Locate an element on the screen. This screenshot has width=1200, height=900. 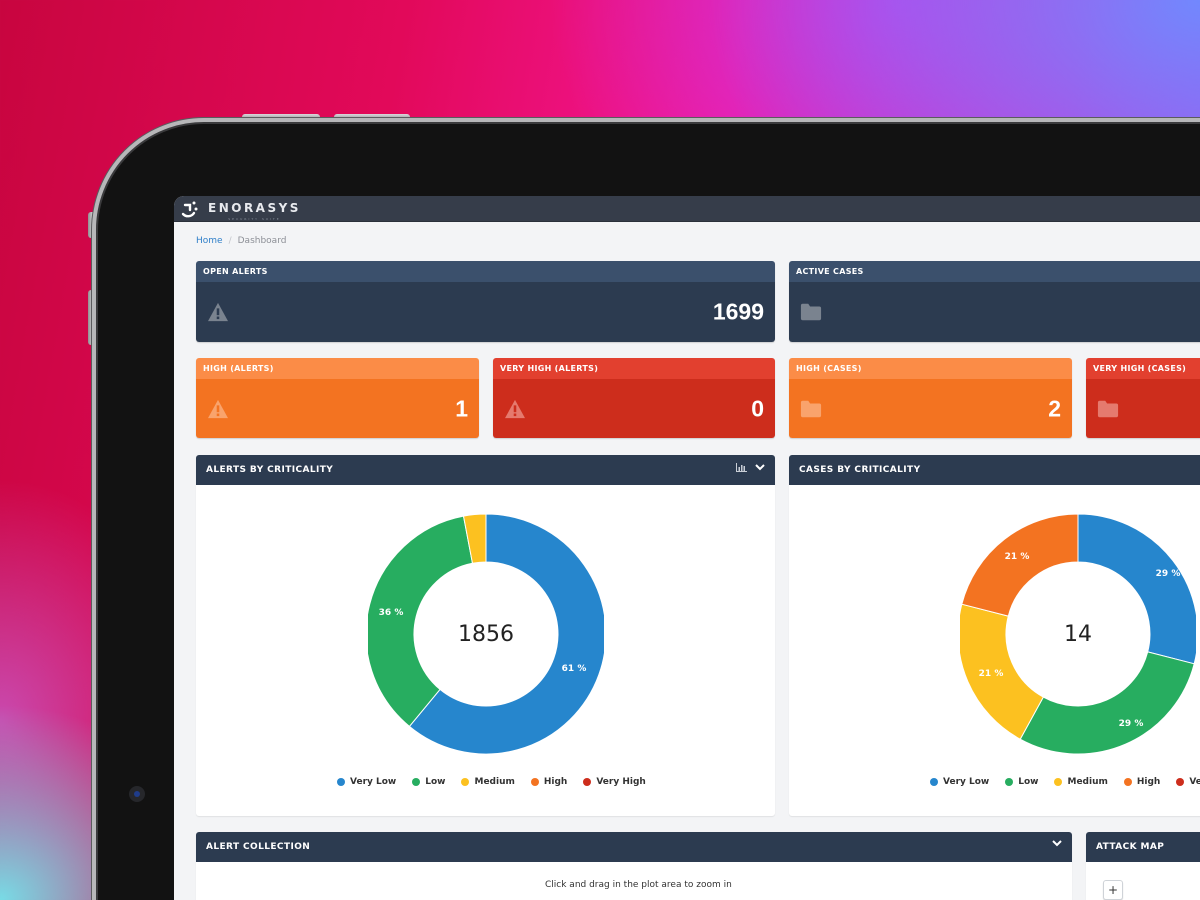
cases-by-criticality-title: CASES BY CRITICALITY is located at coordinates (860, 470).